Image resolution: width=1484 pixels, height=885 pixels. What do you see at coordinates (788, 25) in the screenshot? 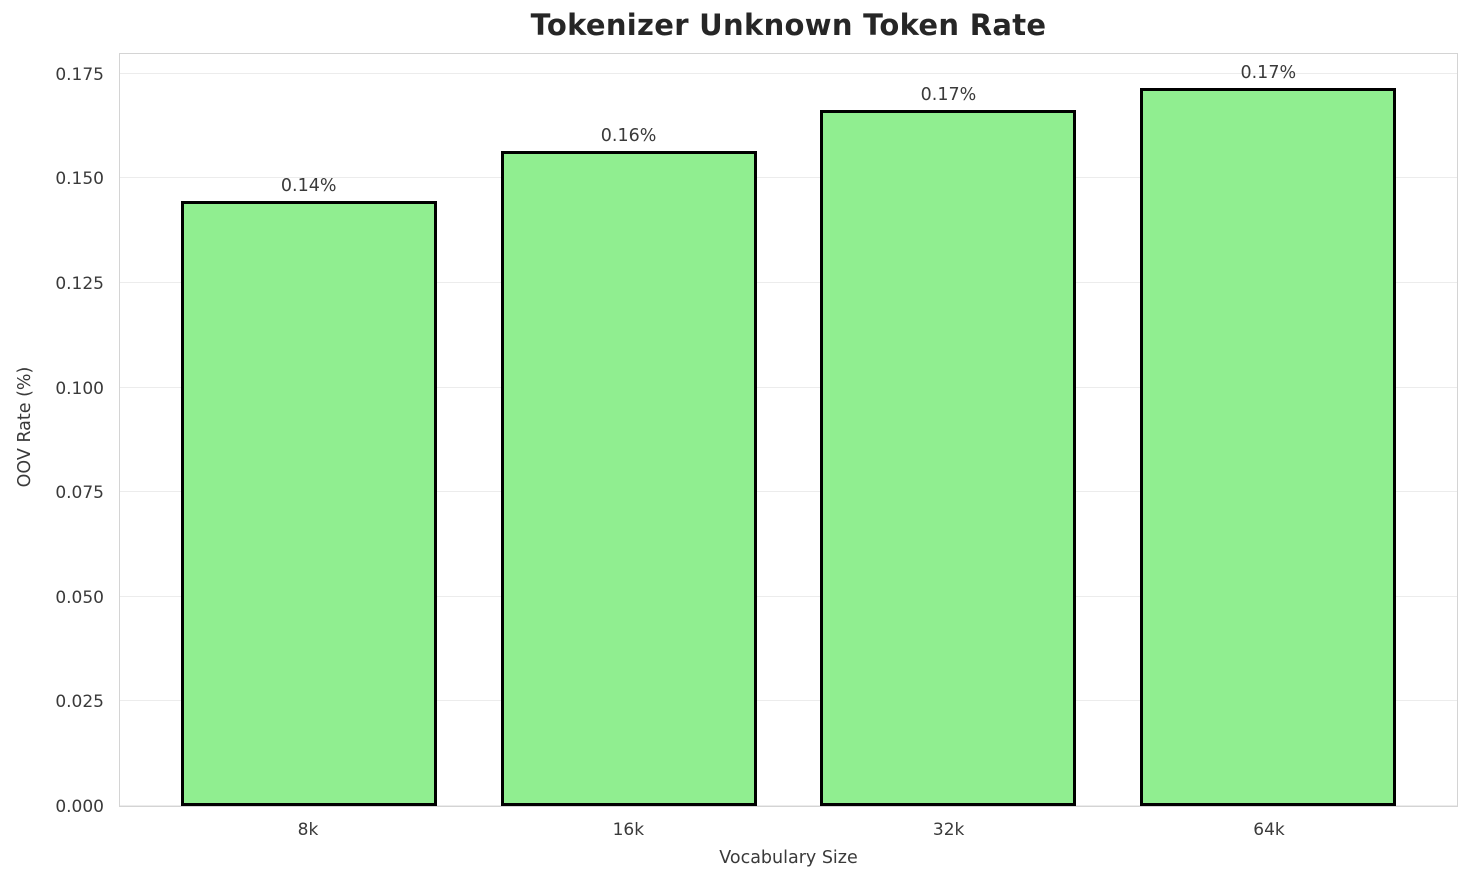
I see `chart-title: Tokenizer Unknown Token Rate` at bounding box center [788, 25].